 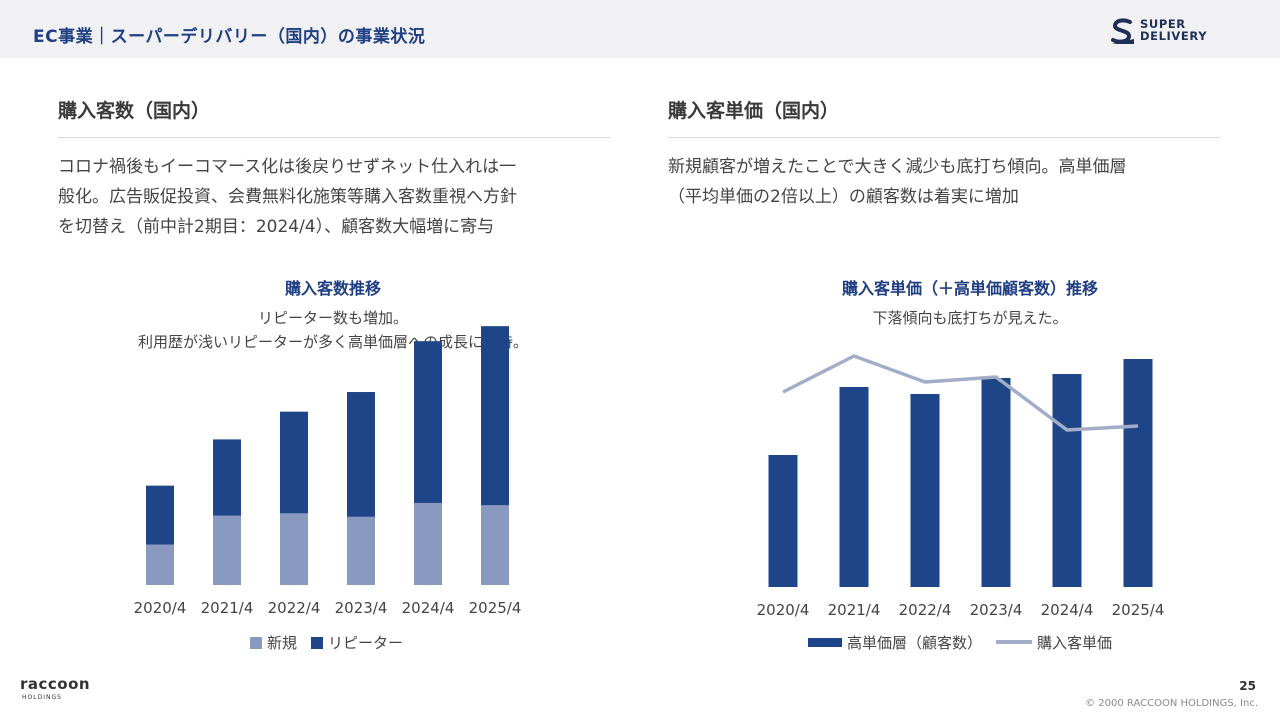 What do you see at coordinates (1247, 686) in the screenshot?
I see `page-number: 25` at bounding box center [1247, 686].